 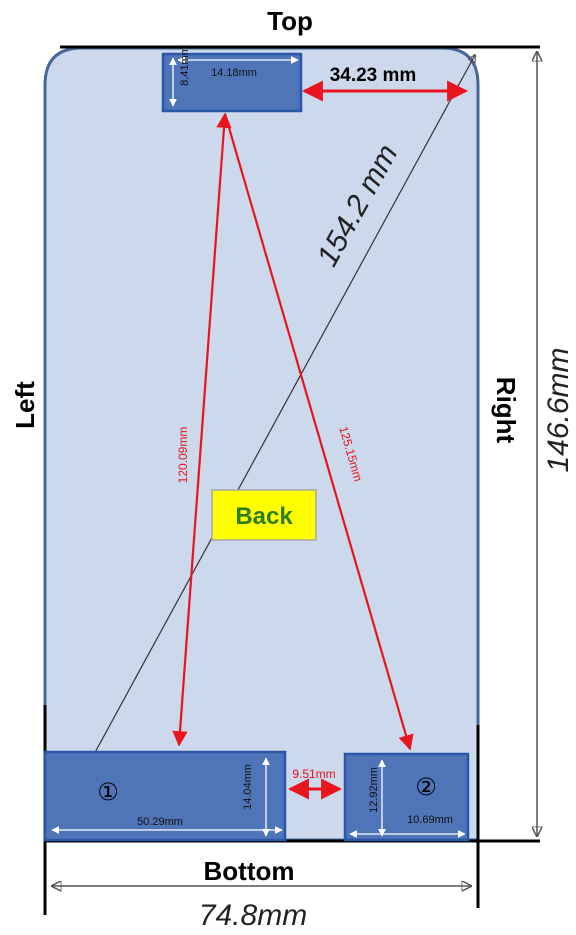 What do you see at coordinates (160, 822) in the screenshot?
I see `rect-1-width-label: 50.29mm` at bounding box center [160, 822].